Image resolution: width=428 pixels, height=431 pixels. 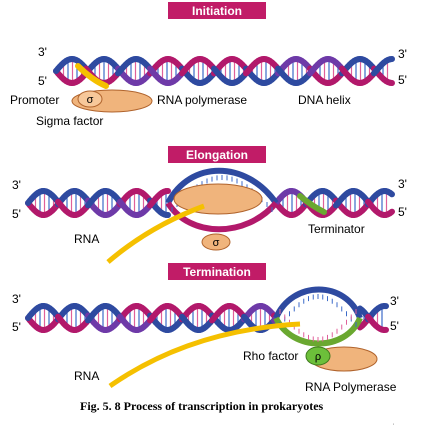 What do you see at coordinates (324, 100) in the screenshot?
I see `dna-helix-label: DNA helix` at bounding box center [324, 100].